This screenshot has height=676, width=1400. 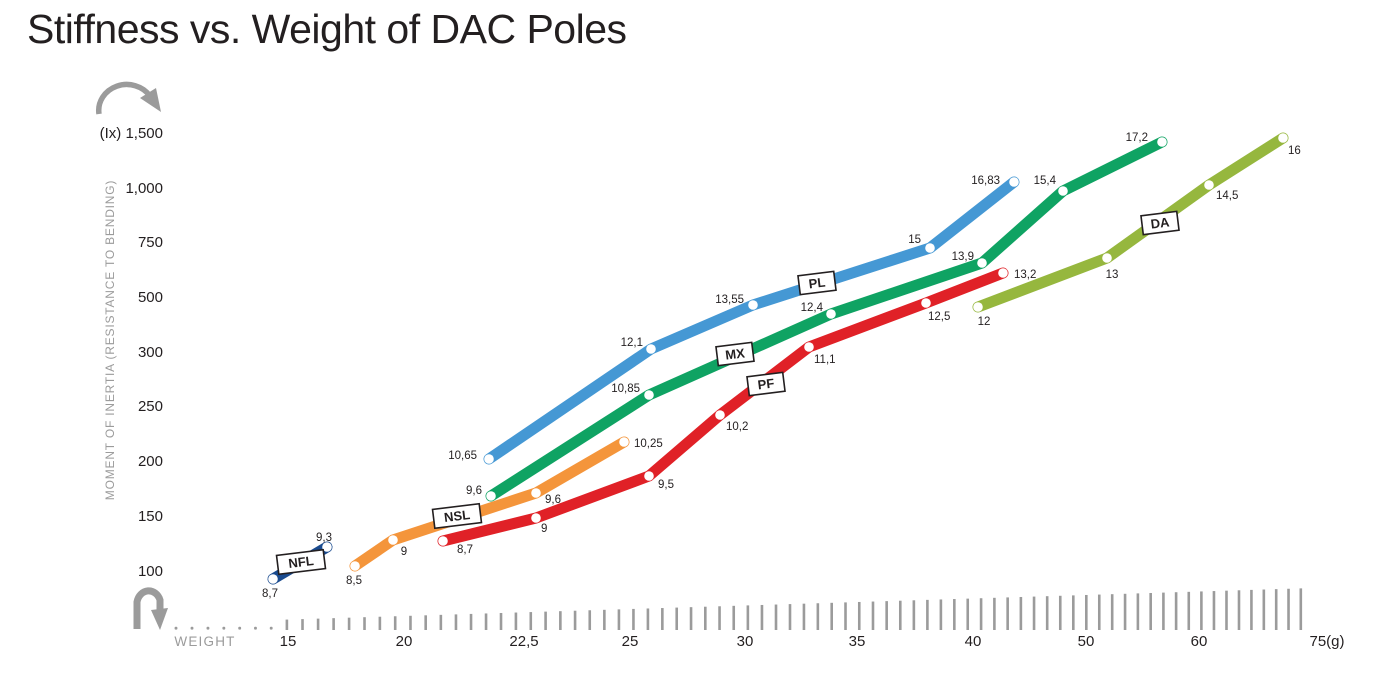 I want to click on y-axis-tick-label: 1,000, so click(x=144, y=188).